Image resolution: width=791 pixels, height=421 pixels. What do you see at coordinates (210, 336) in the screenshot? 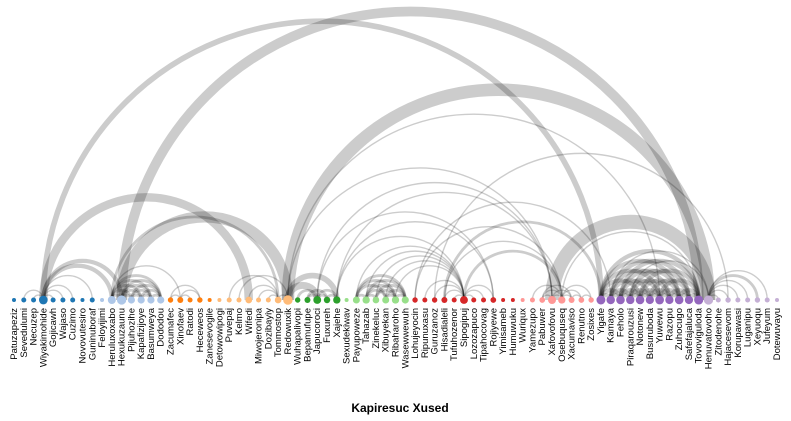
I see `node-label: Zanesevogile` at bounding box center [210, 336].